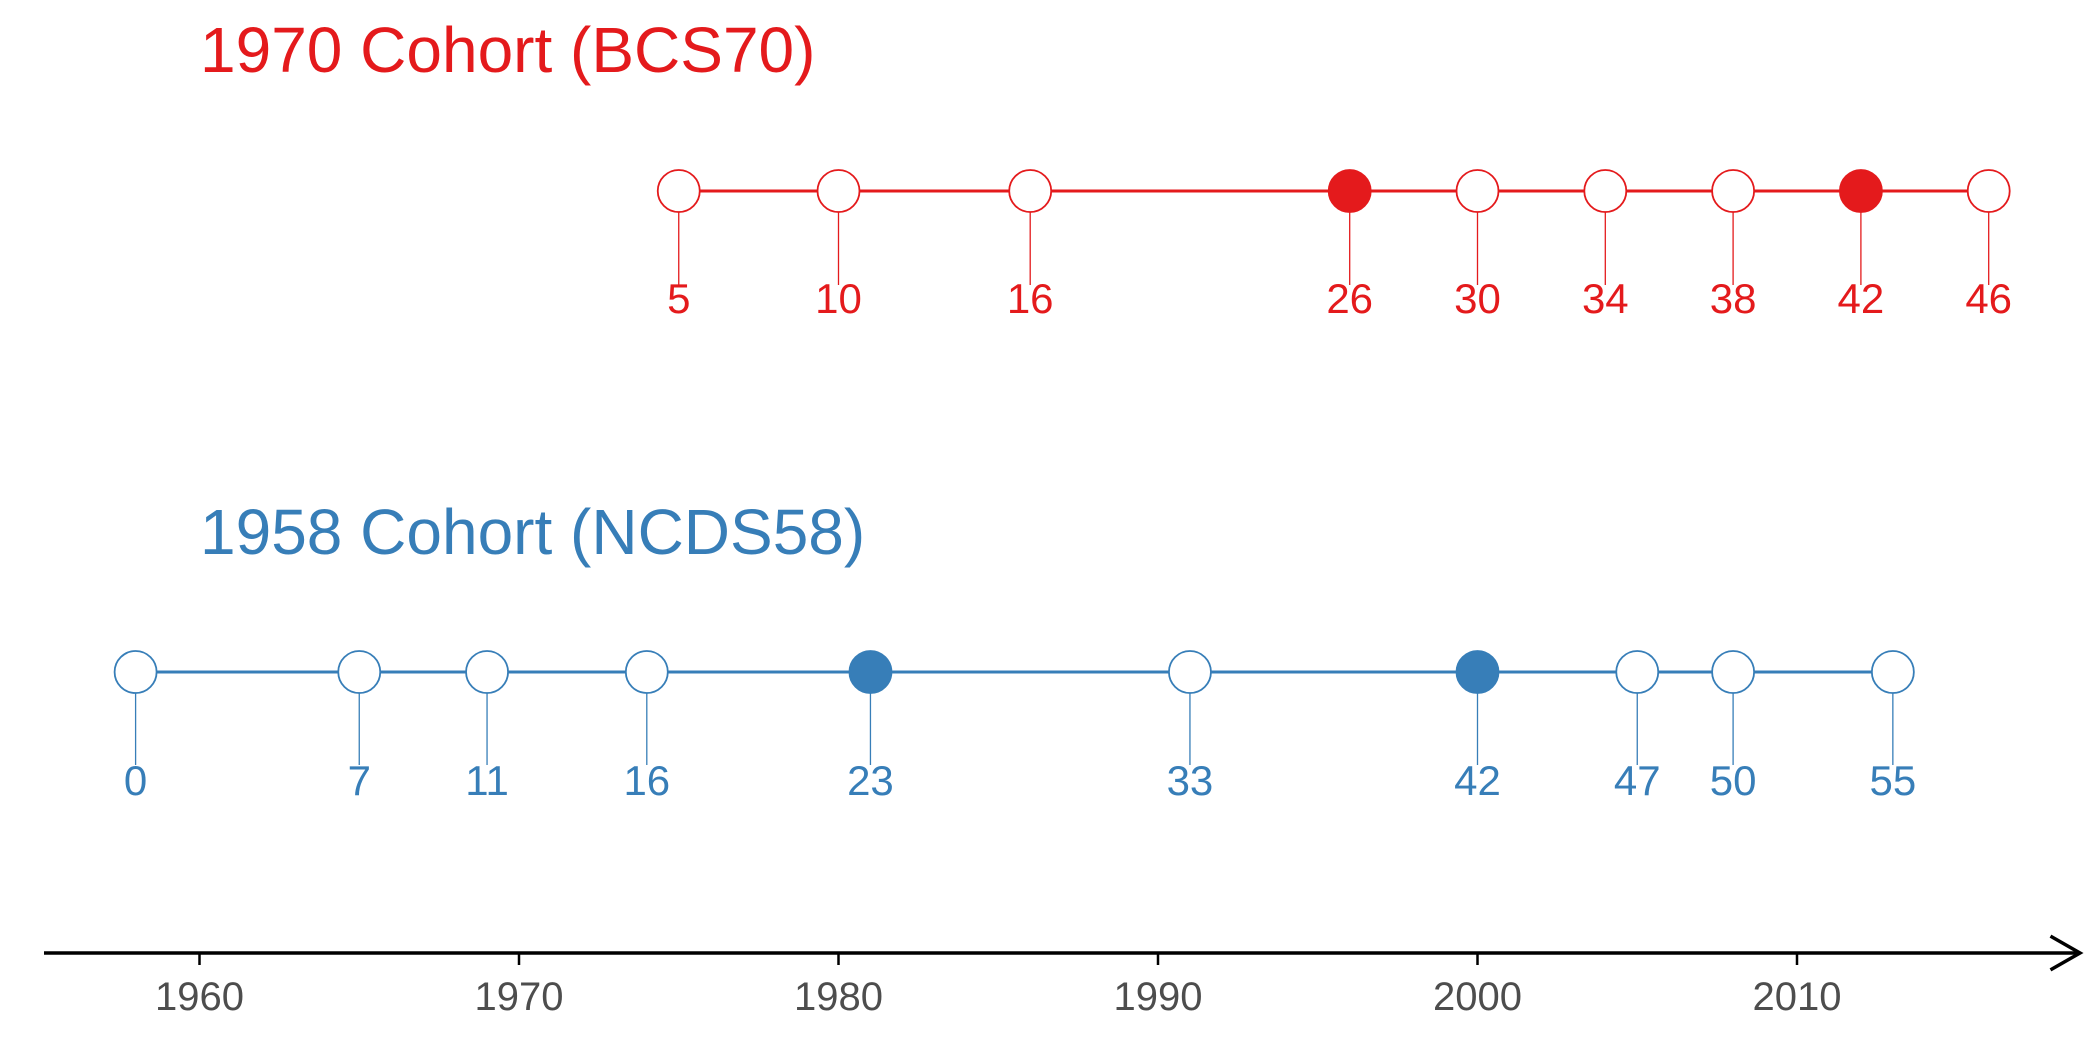  I want to click on x-axis-tick-label: 1990, so click(1158, 997).